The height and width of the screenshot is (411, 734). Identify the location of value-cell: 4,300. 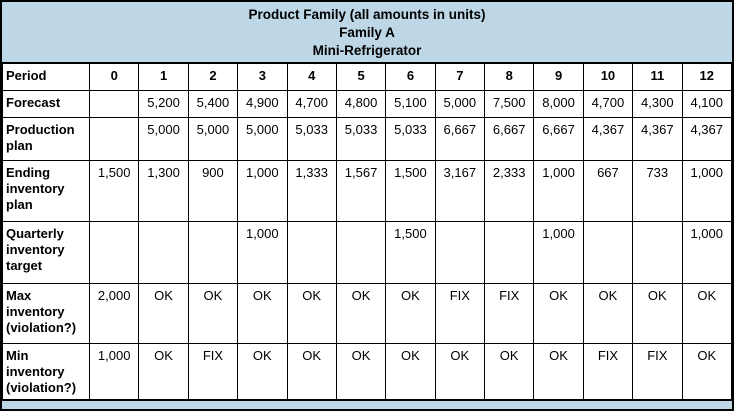
(657, 103).